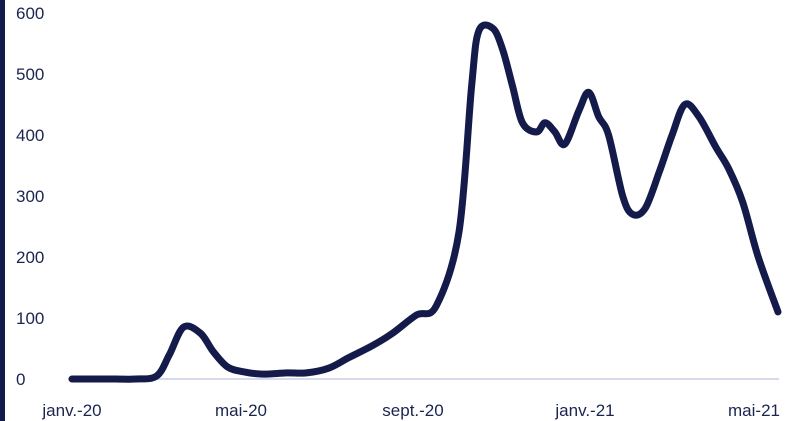  What do you see at coordinates (754, 410) in the screenshot?
I see `x-tick-label: mai-21` at bounding box center [754, 410].